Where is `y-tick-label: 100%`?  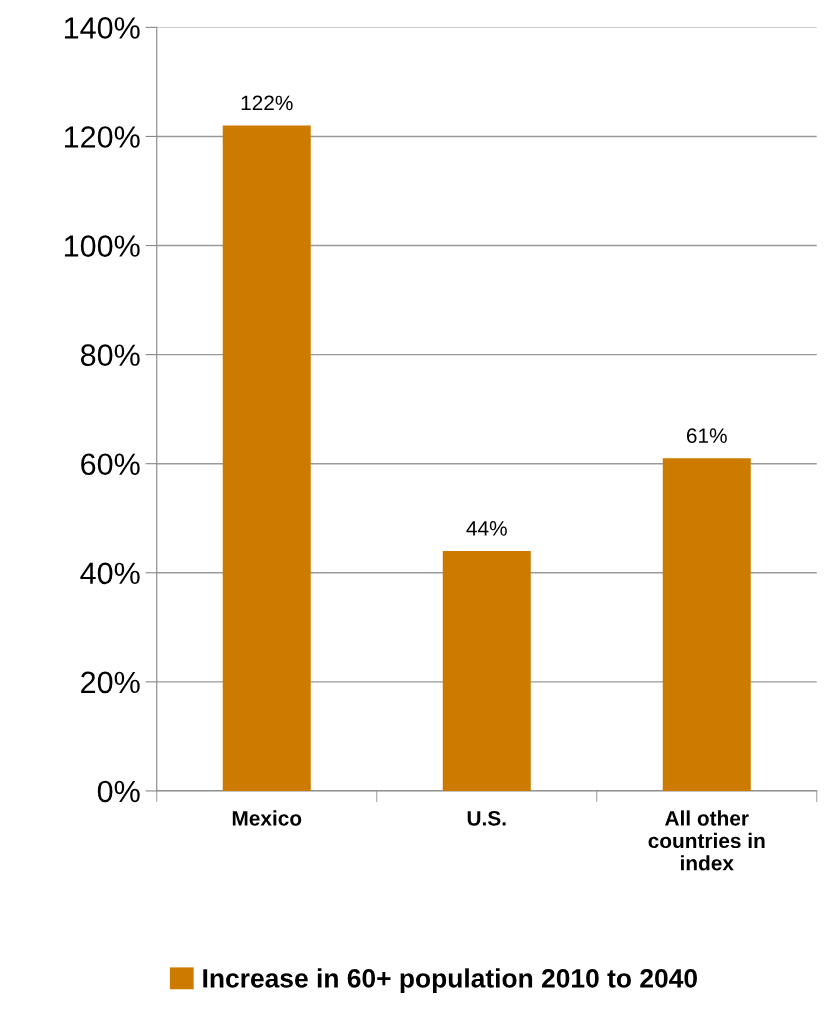 y-tick-label: 100% is located at coordinates (102, 246).